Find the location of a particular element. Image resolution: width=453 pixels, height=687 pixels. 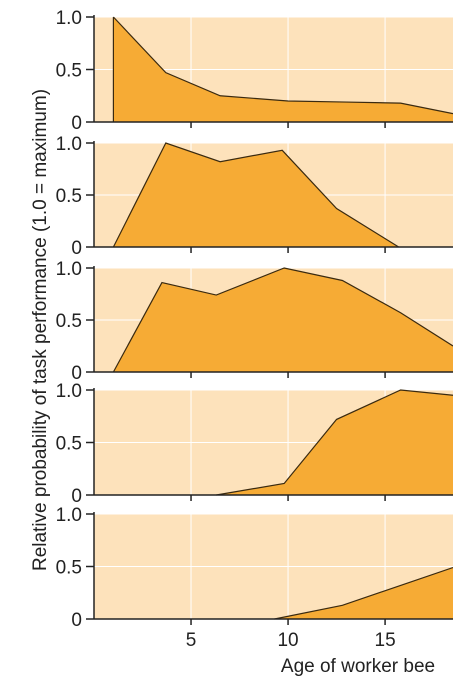

x-tick-label-10: 10 is located at coordinates (287, 640).